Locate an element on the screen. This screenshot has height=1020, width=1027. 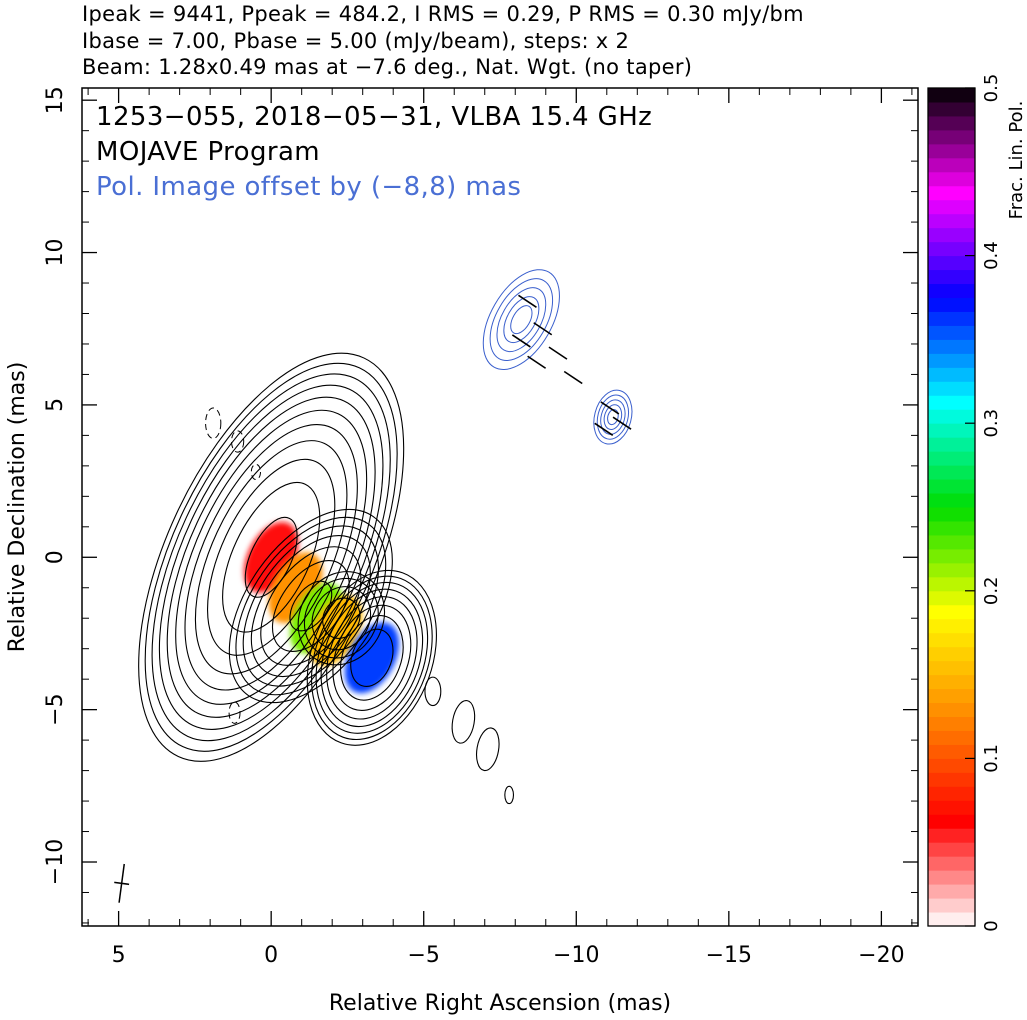
evpa-vectors is located at coordinates (571, 365).